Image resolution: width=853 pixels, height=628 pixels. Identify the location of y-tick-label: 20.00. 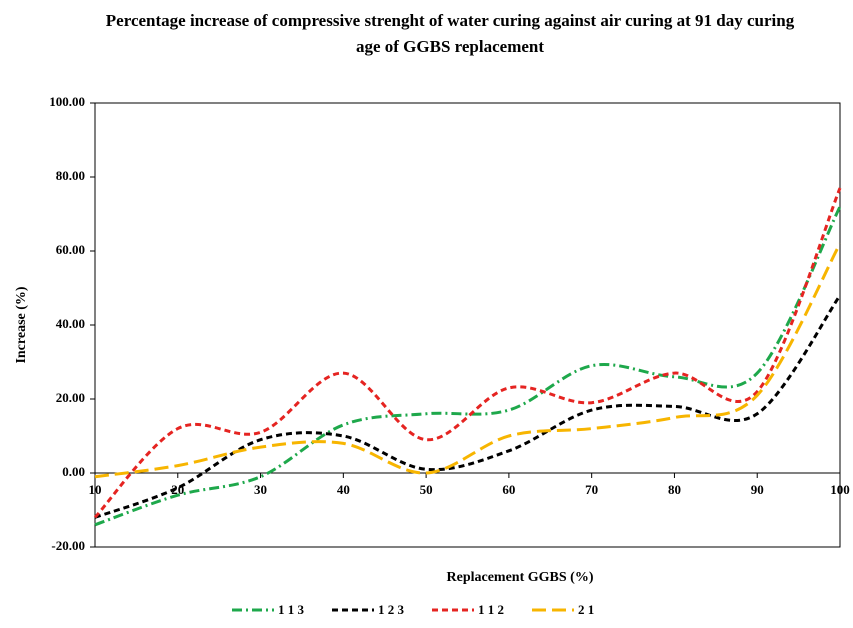
(70, 397).